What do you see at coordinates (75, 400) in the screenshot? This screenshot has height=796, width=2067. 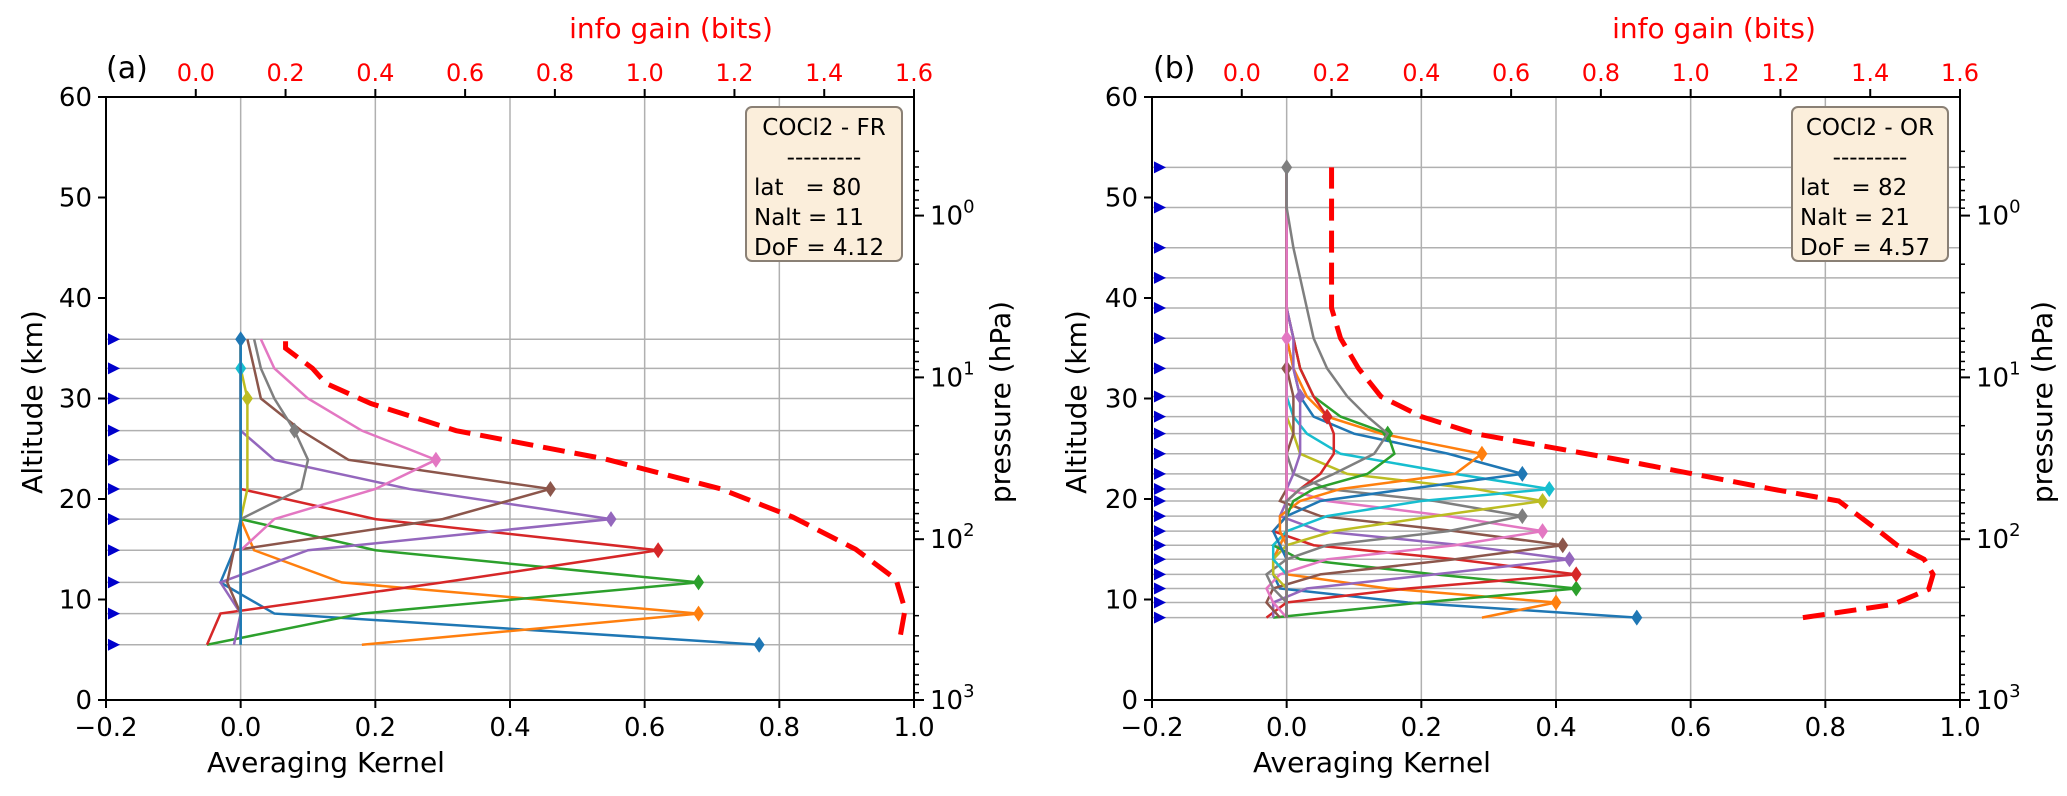 I see `y-tick-label: 30` at bounding box center [75, 400].